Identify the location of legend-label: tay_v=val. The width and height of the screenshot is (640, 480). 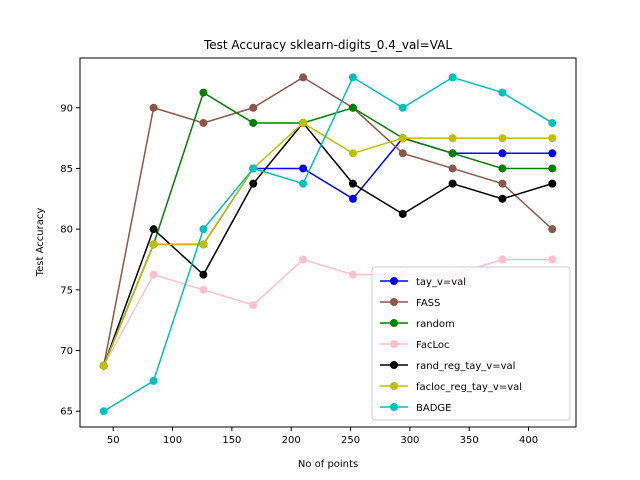
(441, 282).